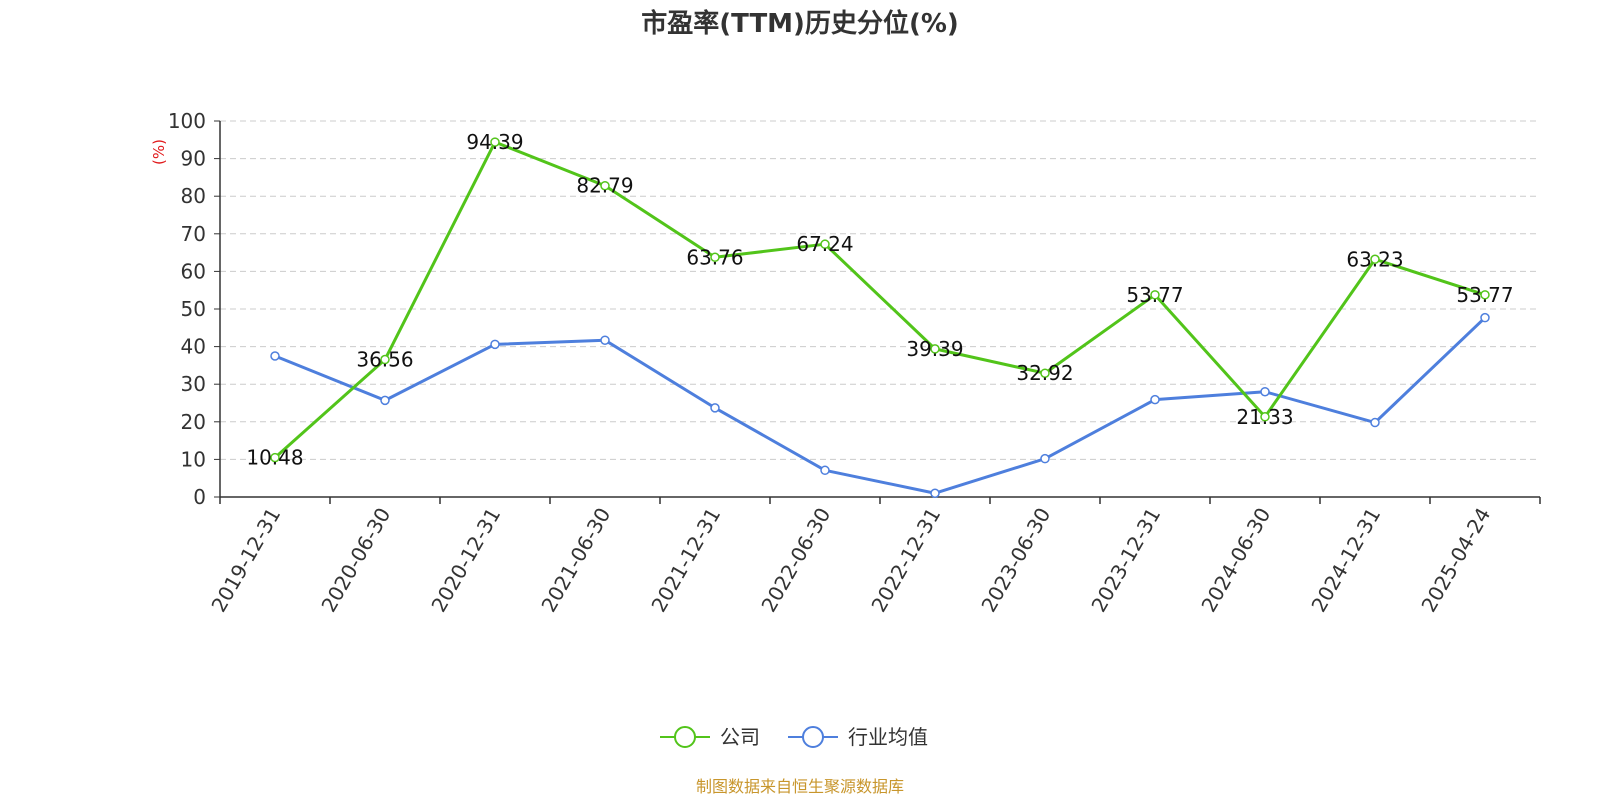 The image size is (1600, 800). What do you see at coordinates (888, 737) in the screenshot?
I see `legend-industry-label: 行业均值` at bounding box center [888, 737].